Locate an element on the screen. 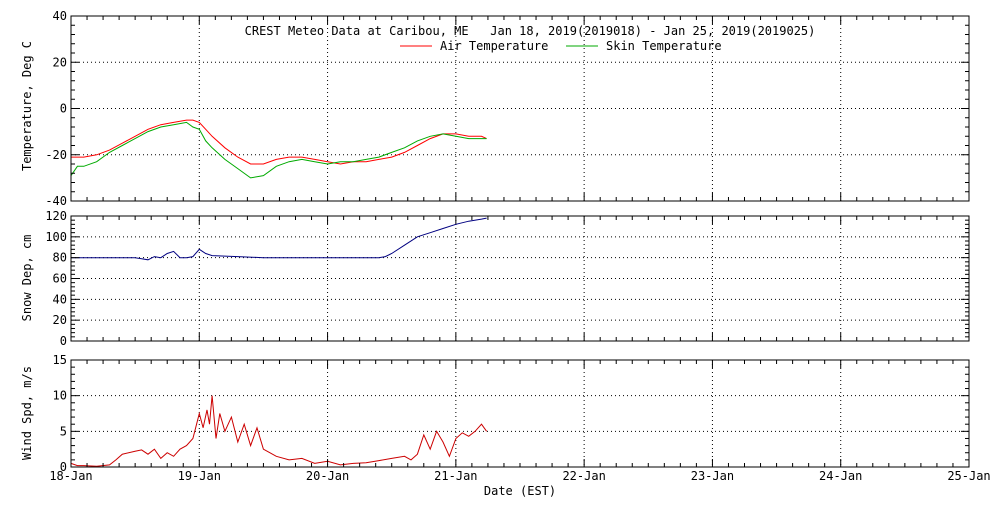 This screenshot has height=505, width=1000. panel-0-y-tick-label: -20 is located at coordinates (56, 155).